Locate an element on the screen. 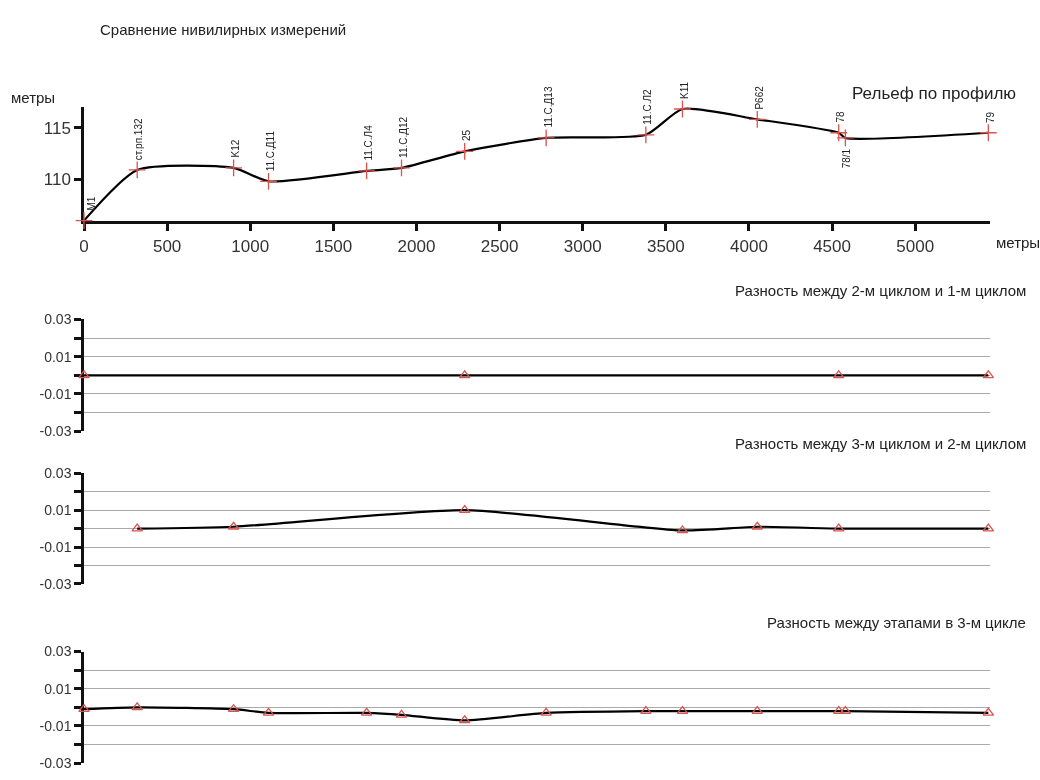  chart-title: Разность между 3-м циклом и 2-м циклом is located at coordinates (881, 443).